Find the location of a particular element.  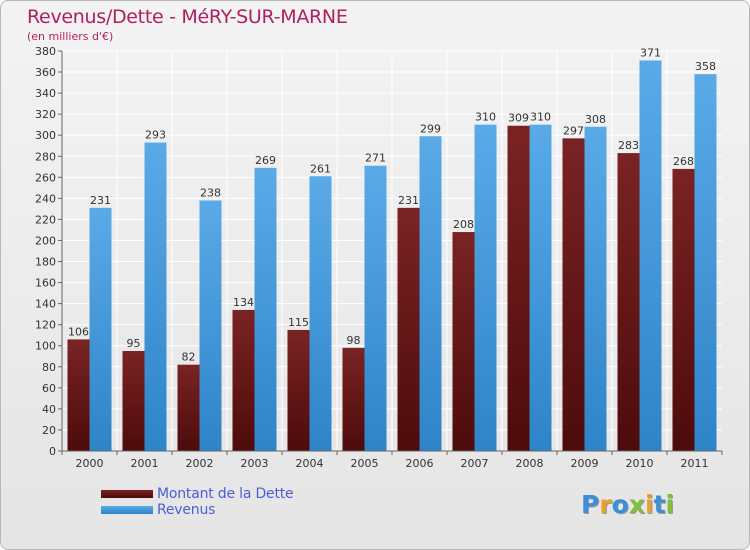

data-label-revenus-2004: 261 is located at coordinates (320, 168).